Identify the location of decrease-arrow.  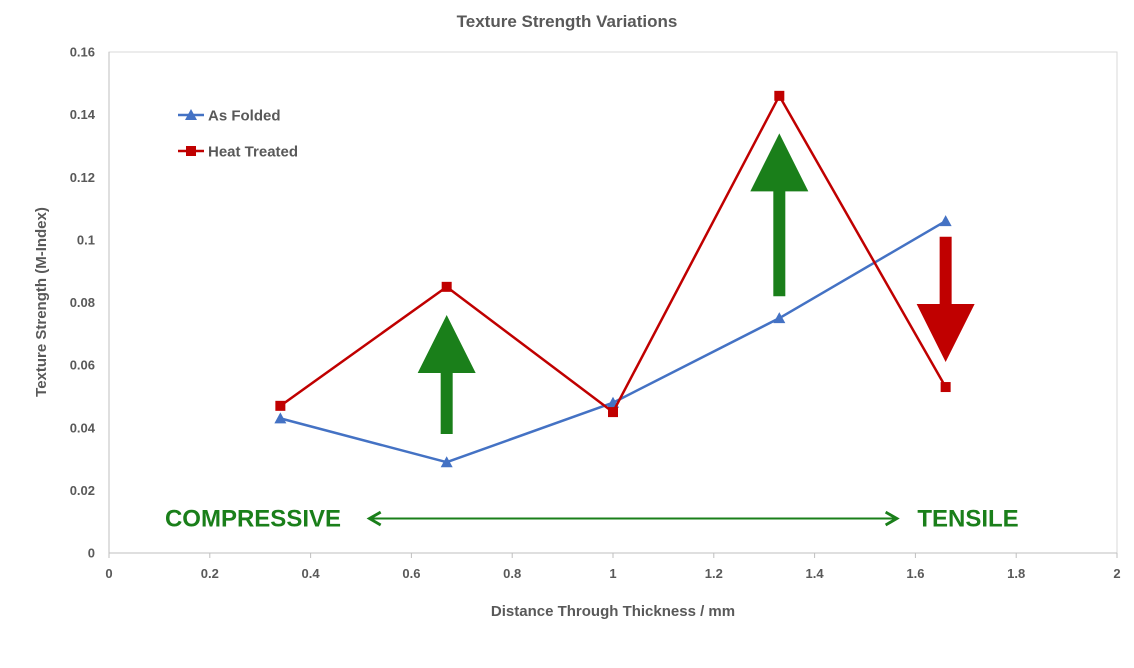
(945, 299).